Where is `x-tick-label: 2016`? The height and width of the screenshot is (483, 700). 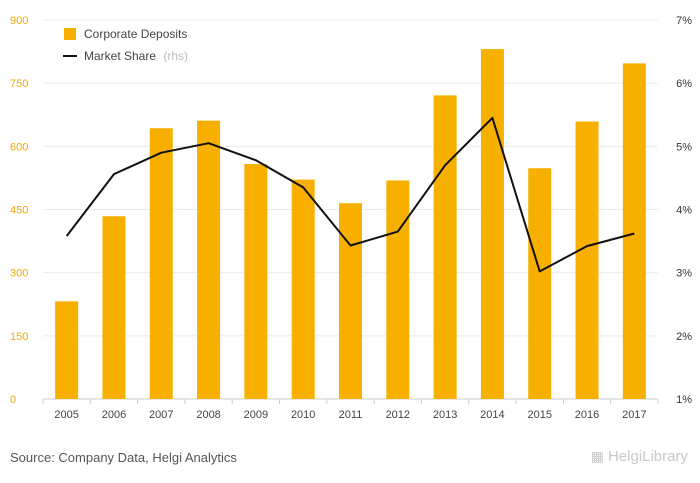
x-tick-label: 2016 is located at coordinates (587, 415).